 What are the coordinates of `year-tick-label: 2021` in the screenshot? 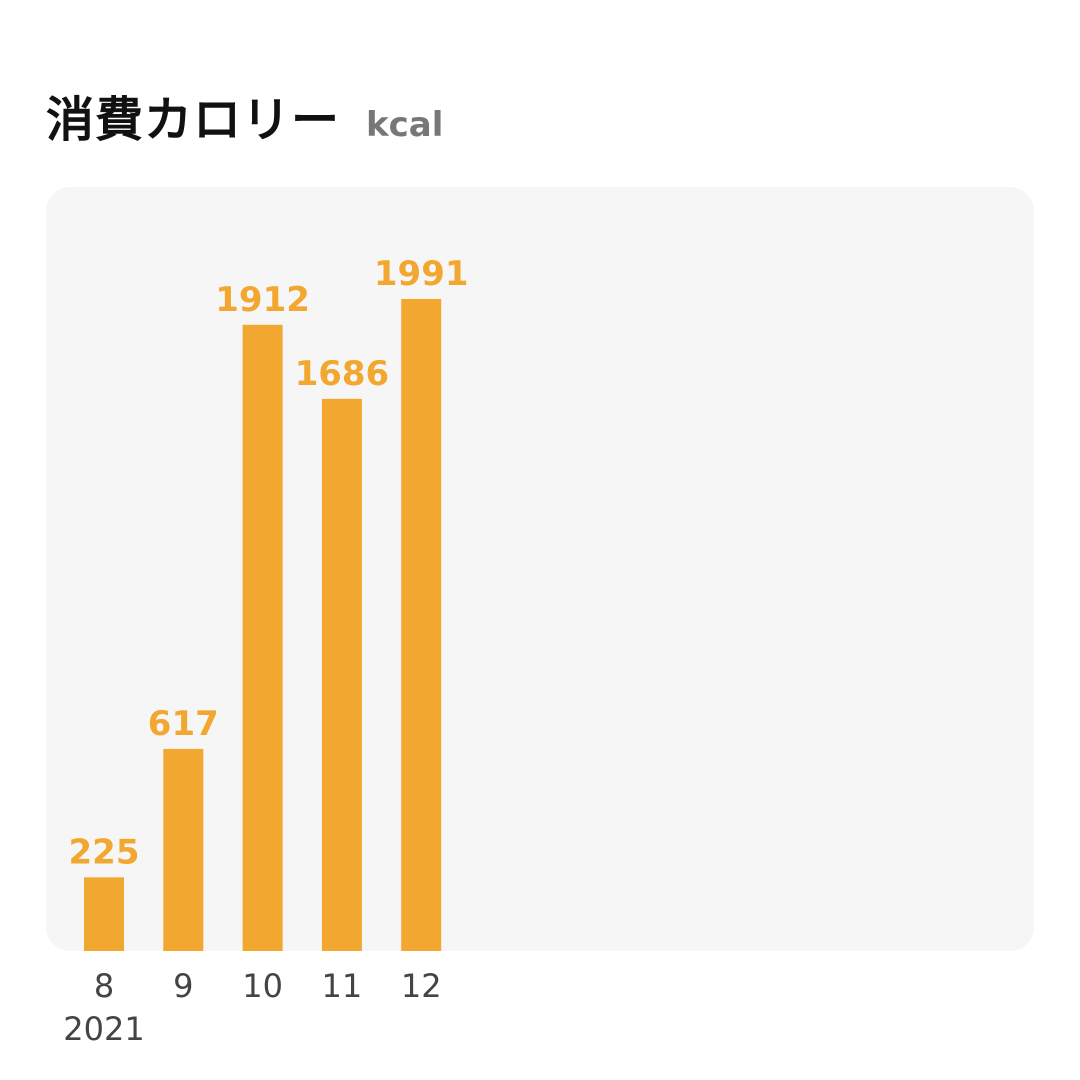 It's located at (103, 1029).